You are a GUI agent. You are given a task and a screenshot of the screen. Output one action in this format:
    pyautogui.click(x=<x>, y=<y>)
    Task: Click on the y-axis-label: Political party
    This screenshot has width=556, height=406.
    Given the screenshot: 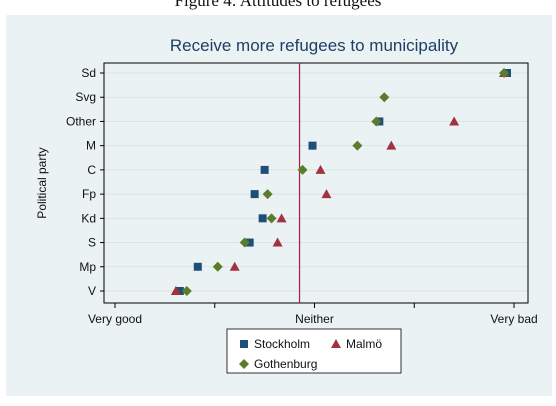 What is the action you would take?
    pyautogui.click(x=42, y=182)
    